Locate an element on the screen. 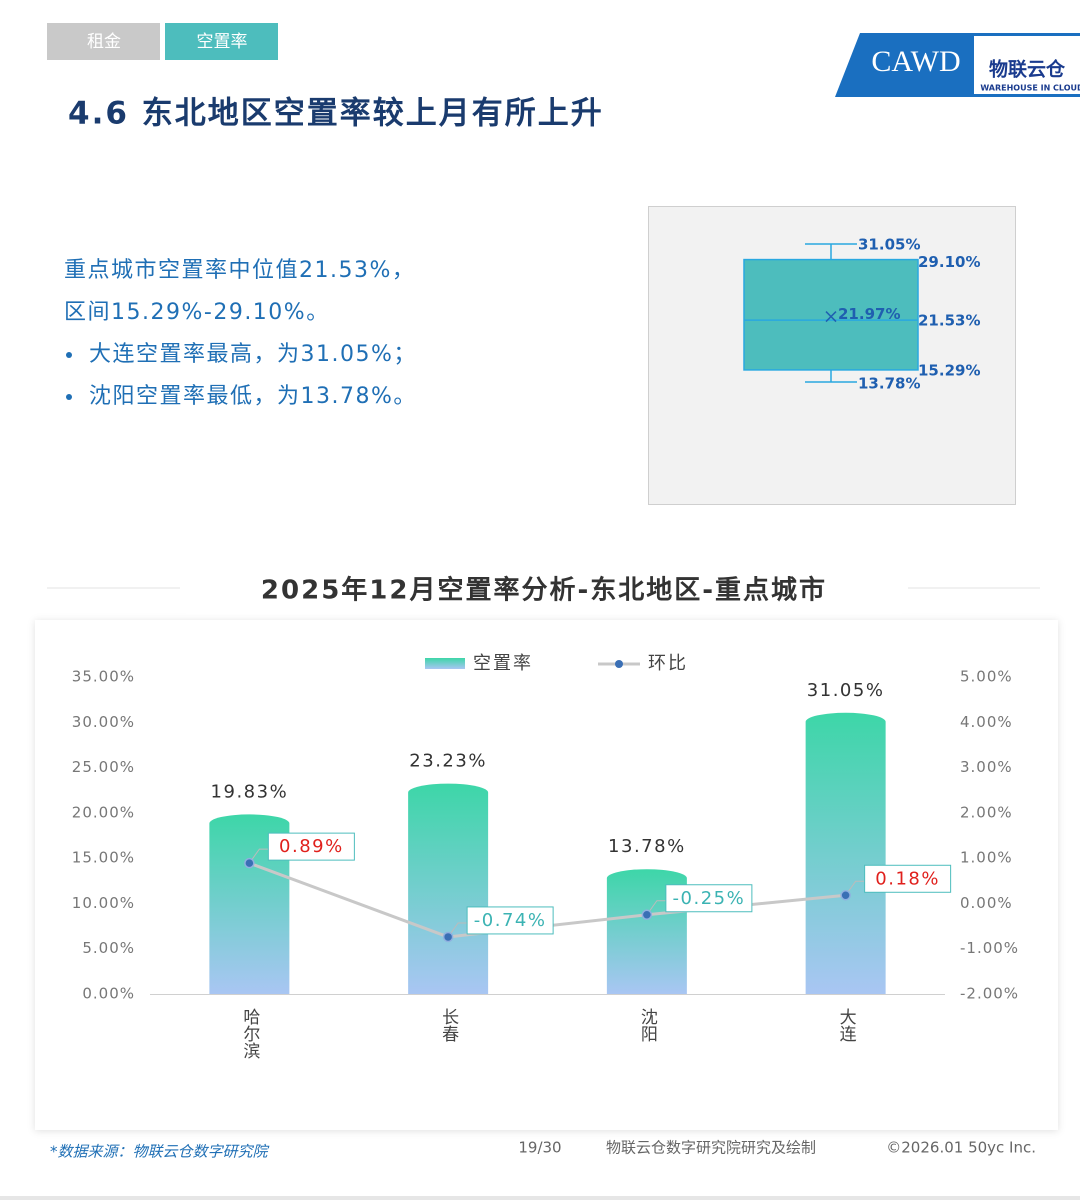  box-label: 29.10% is located at coordinates (949, 262).